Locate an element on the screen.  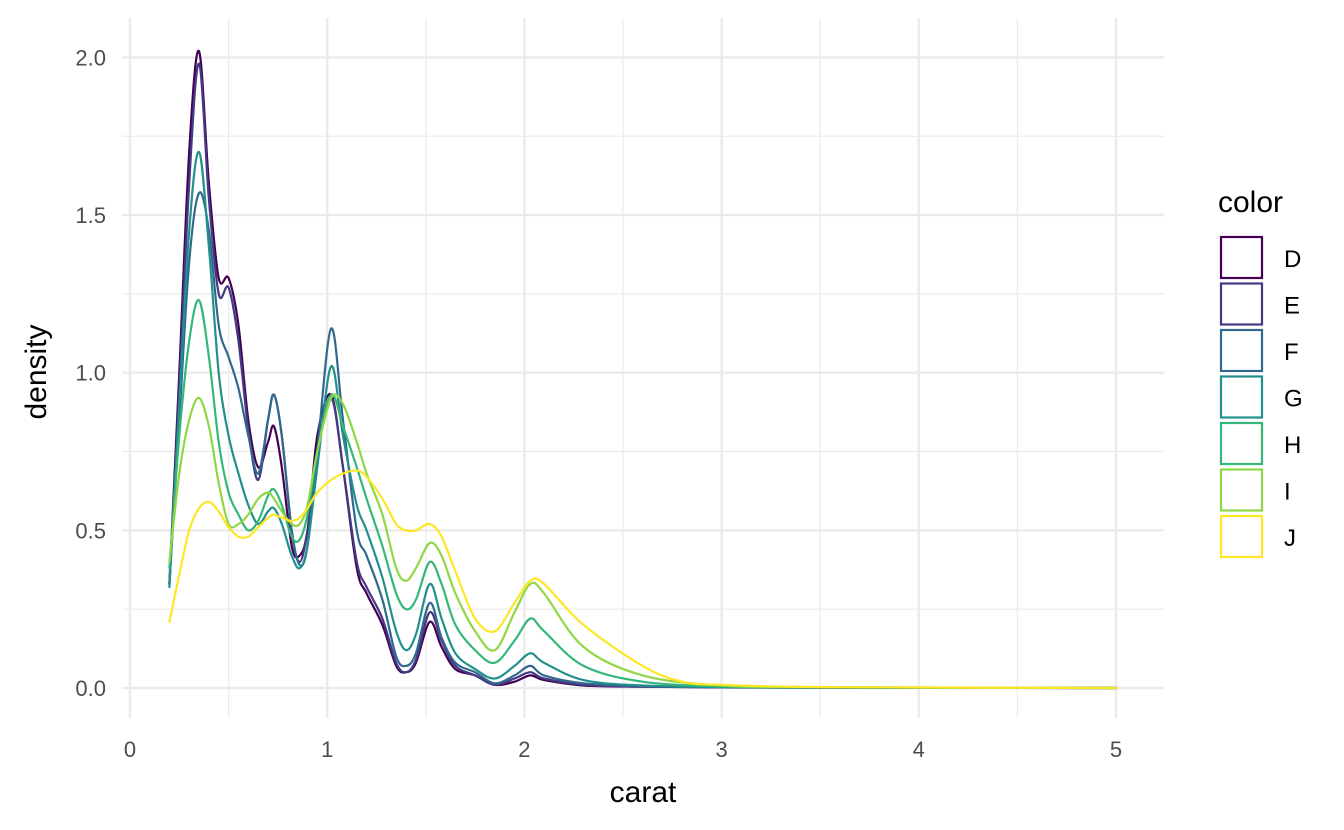
legend-label-f: F is located at coordinates (1291, 352).